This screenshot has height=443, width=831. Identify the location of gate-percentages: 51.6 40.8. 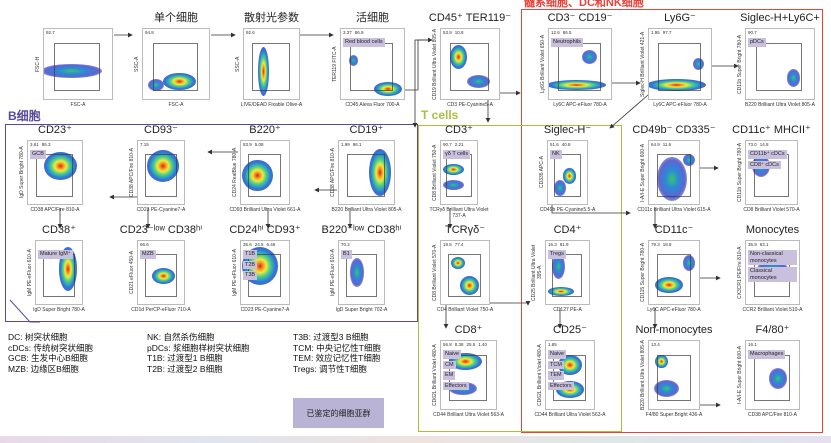
(560, 144).